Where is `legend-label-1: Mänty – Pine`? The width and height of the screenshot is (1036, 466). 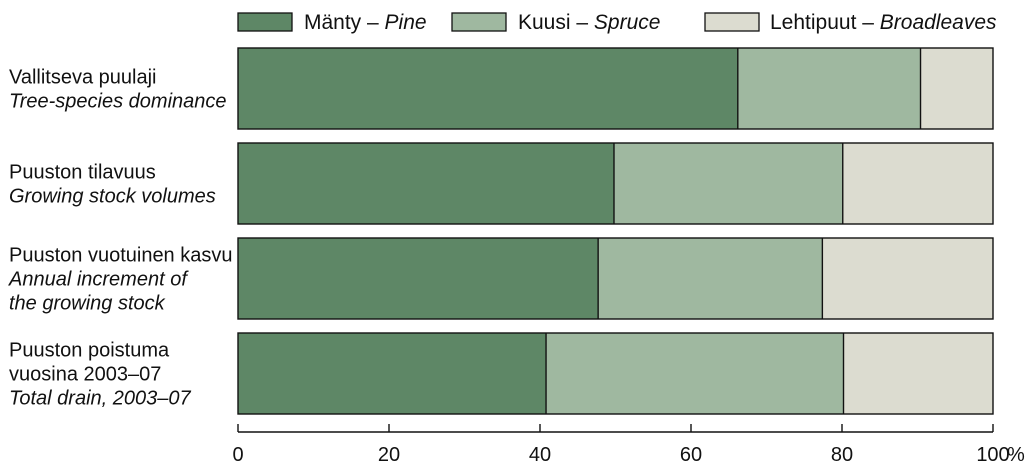
legend-label-1: Mänty – Pine is located at coordinates (365, 22).